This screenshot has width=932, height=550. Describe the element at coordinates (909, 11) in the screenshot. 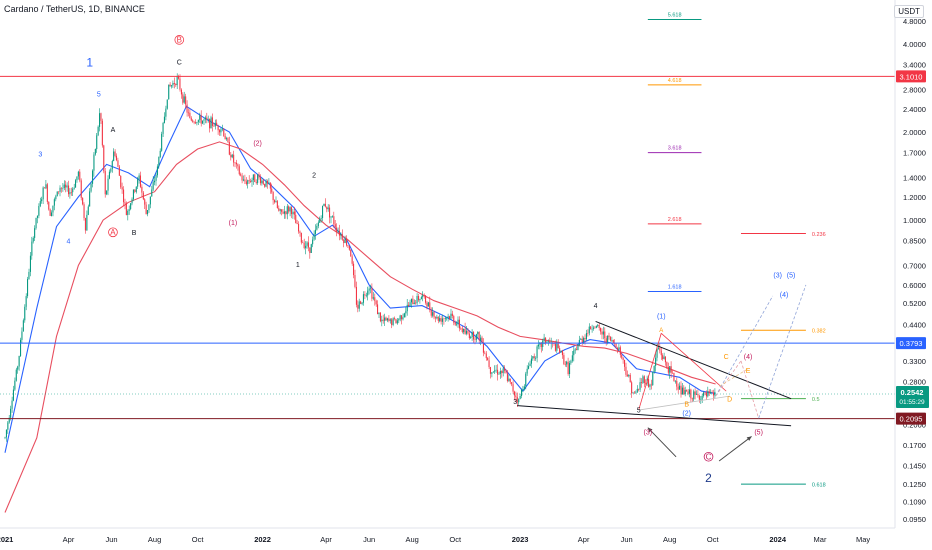

I see `currency-button: USDT` at that location.